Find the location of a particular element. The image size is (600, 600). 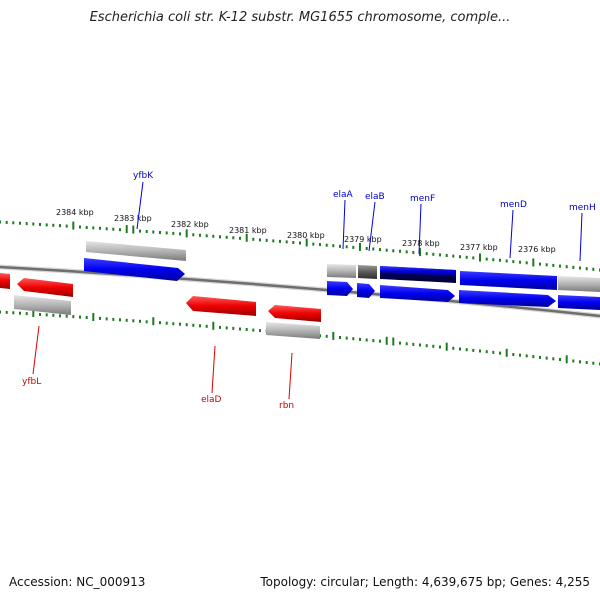

tick-label: 2383 kbp is located at coordinates (133, 218).